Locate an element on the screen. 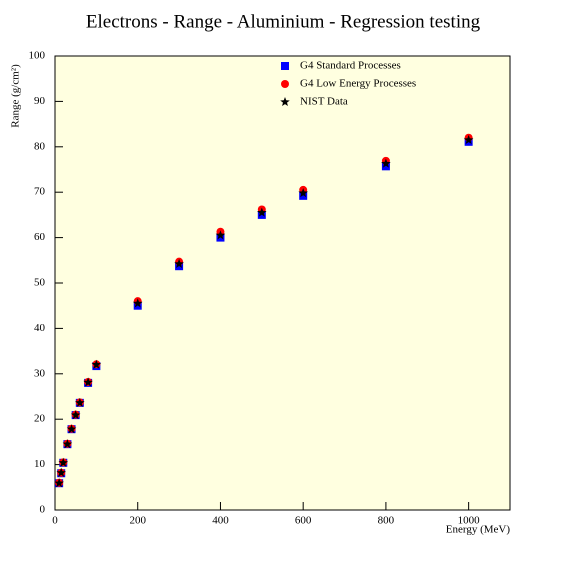 The image size is (567, 567). y-axis-label: Range (g/cm²) is located at coordinates (16, 96).